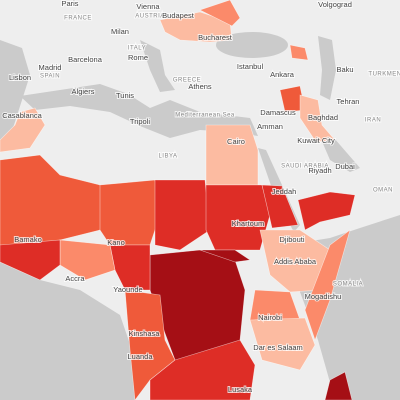  I want to click on country-label: OMAN, so click(383, 191).